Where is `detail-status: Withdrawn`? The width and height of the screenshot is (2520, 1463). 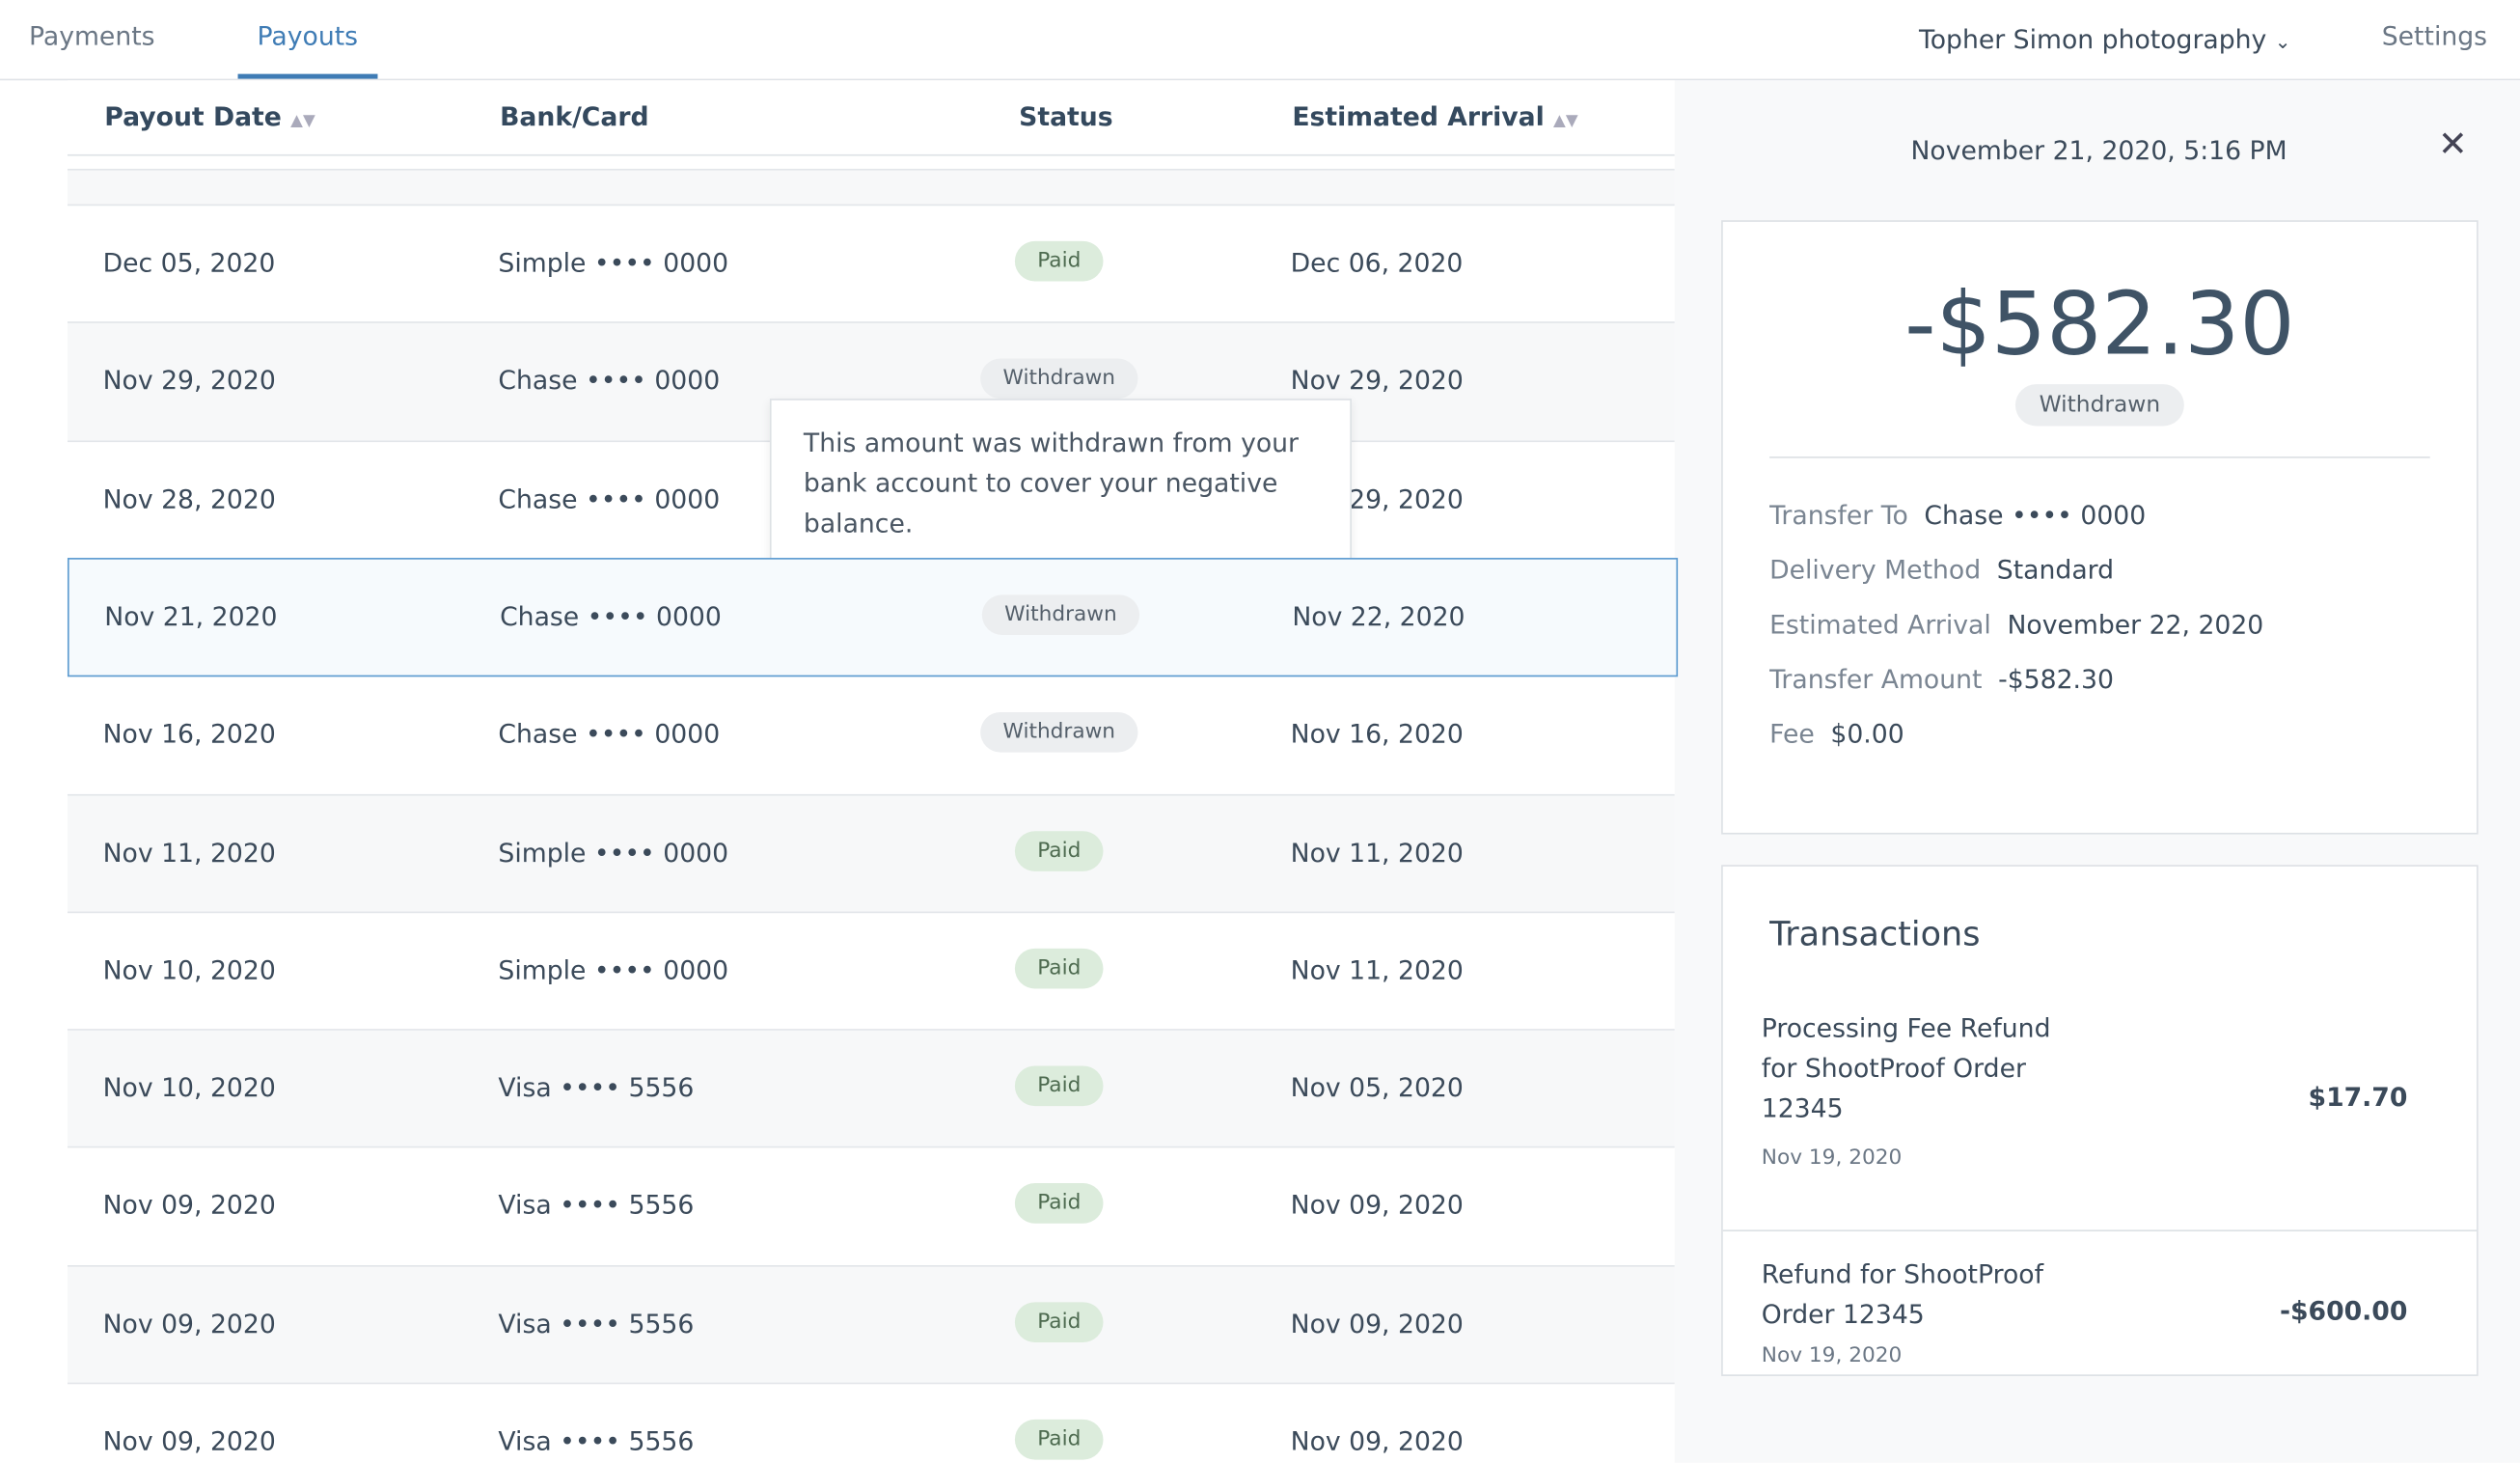
detail-status: Withdrawn is located at coordinates (2099, 405).